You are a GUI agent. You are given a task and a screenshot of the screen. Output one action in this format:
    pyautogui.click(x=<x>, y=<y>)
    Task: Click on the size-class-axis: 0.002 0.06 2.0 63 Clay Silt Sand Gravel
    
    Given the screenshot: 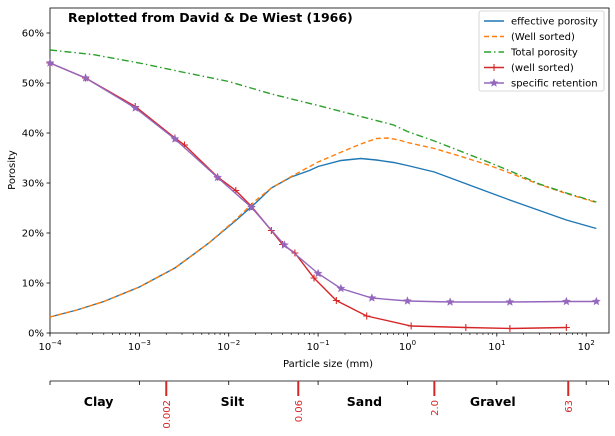 What is the action you would take?
    pyautogui.click(x=329, y=404)
    